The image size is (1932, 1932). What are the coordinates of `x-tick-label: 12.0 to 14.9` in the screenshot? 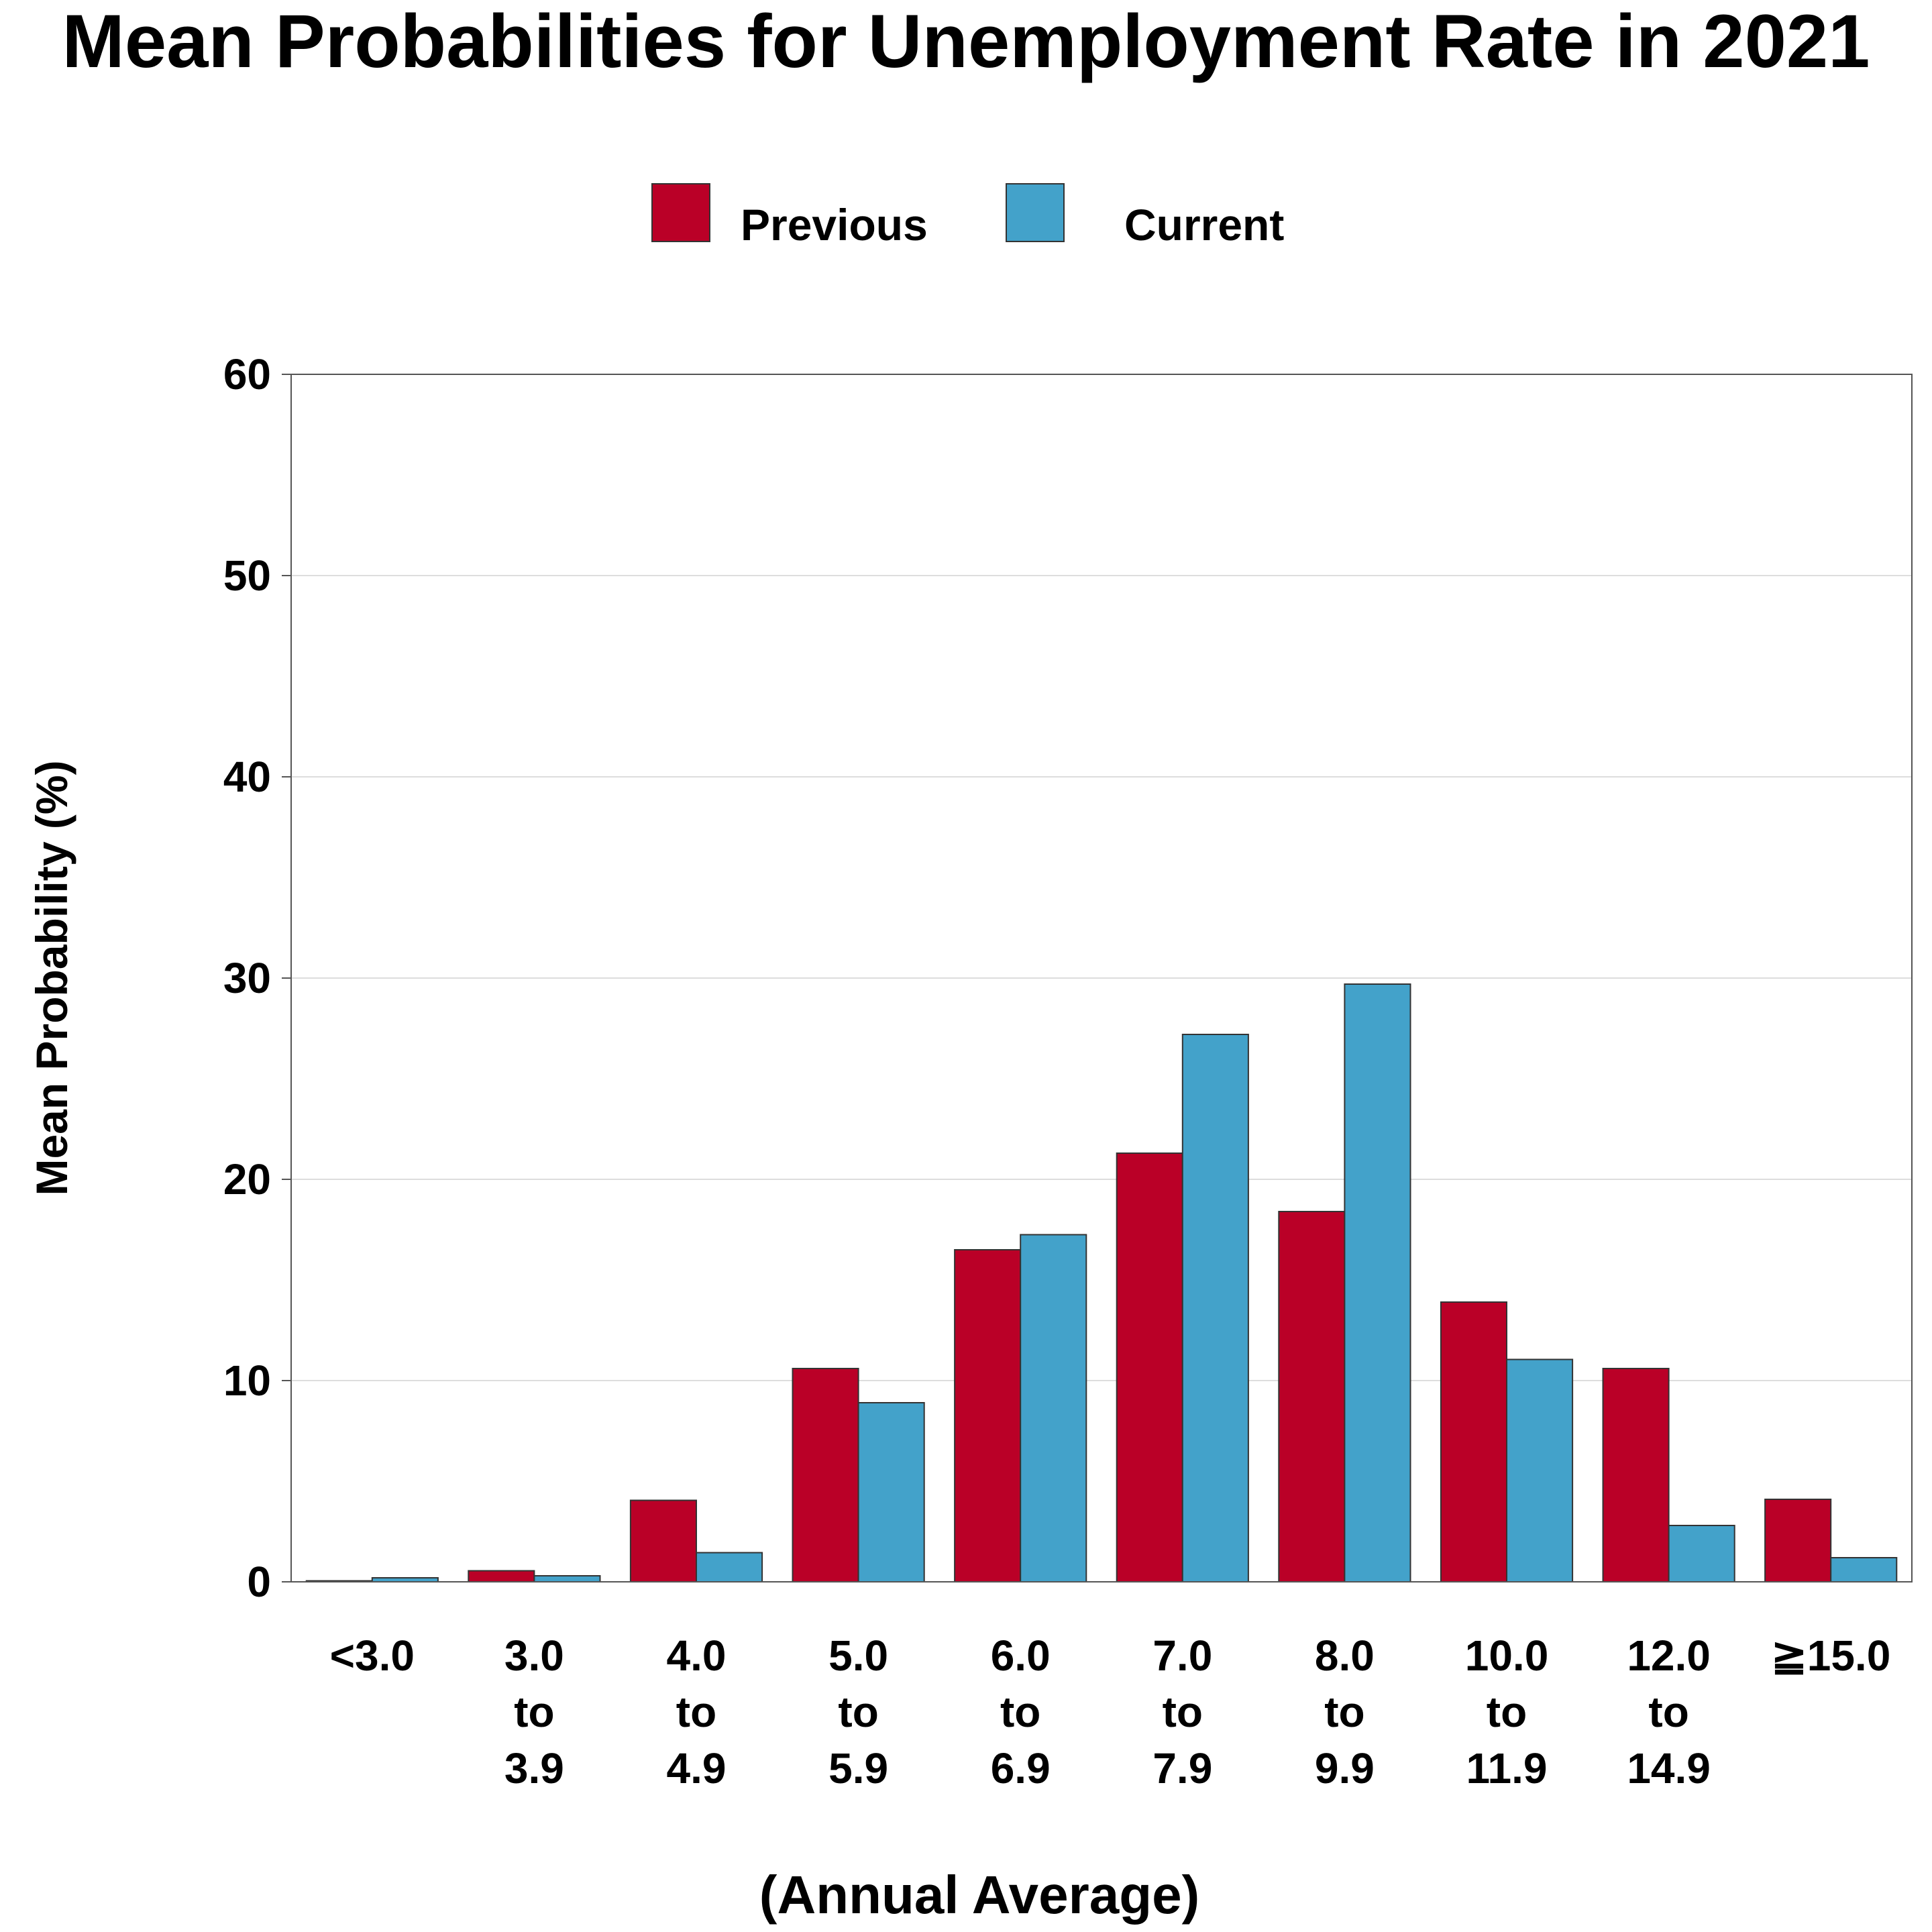 It's located at (1669, 1711).